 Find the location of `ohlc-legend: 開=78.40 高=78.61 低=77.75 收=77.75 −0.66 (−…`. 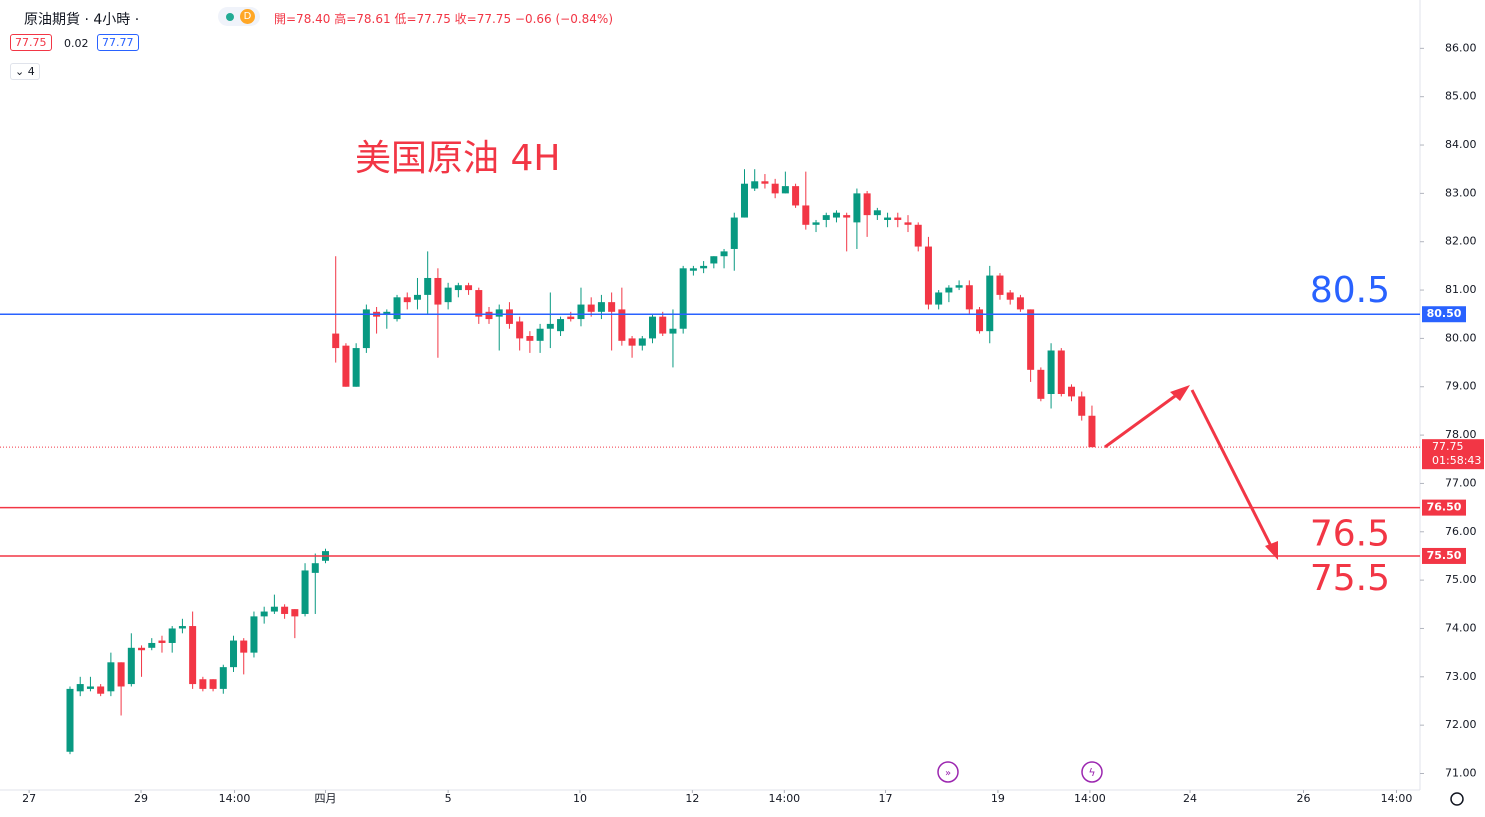

ohlc-legend: 開=78.40 高=78.61 低=77.75 收=77.75 −0.66 (−… is located at coordinates (444, 19).